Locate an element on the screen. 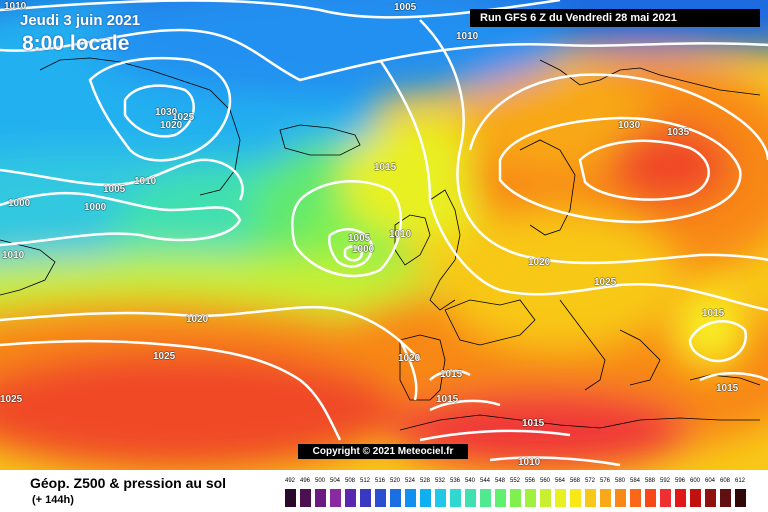 The image size is (768, 512). legend-tick: 588 is located at coordinates (649, 481).